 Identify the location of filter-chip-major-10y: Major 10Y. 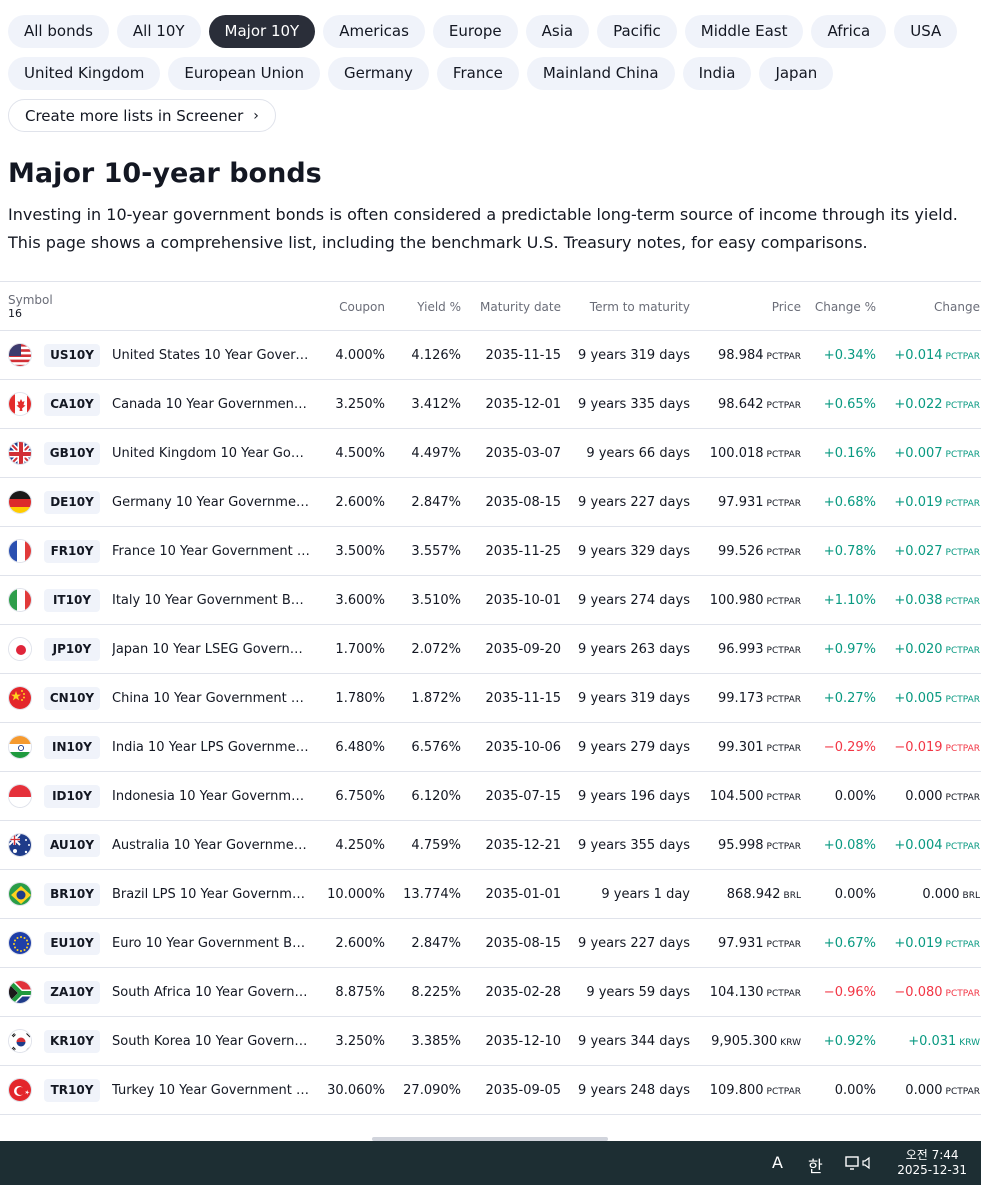
(262, 31).